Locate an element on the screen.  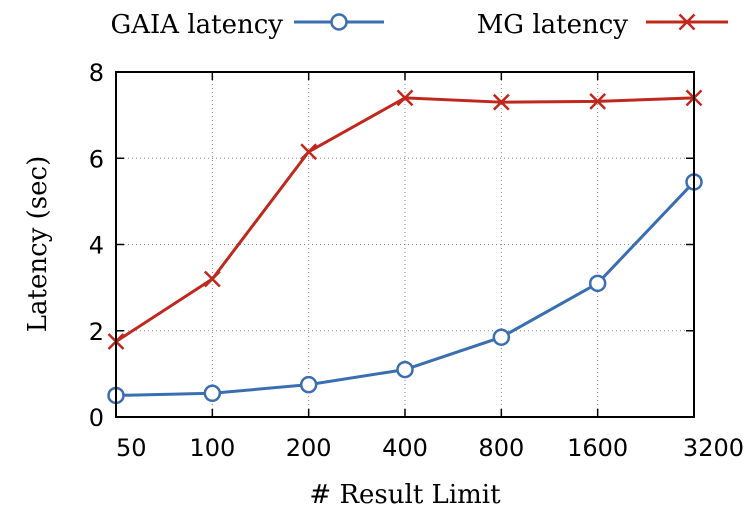
x-tick-label-800: 800 is located at coordinates (501, 448).